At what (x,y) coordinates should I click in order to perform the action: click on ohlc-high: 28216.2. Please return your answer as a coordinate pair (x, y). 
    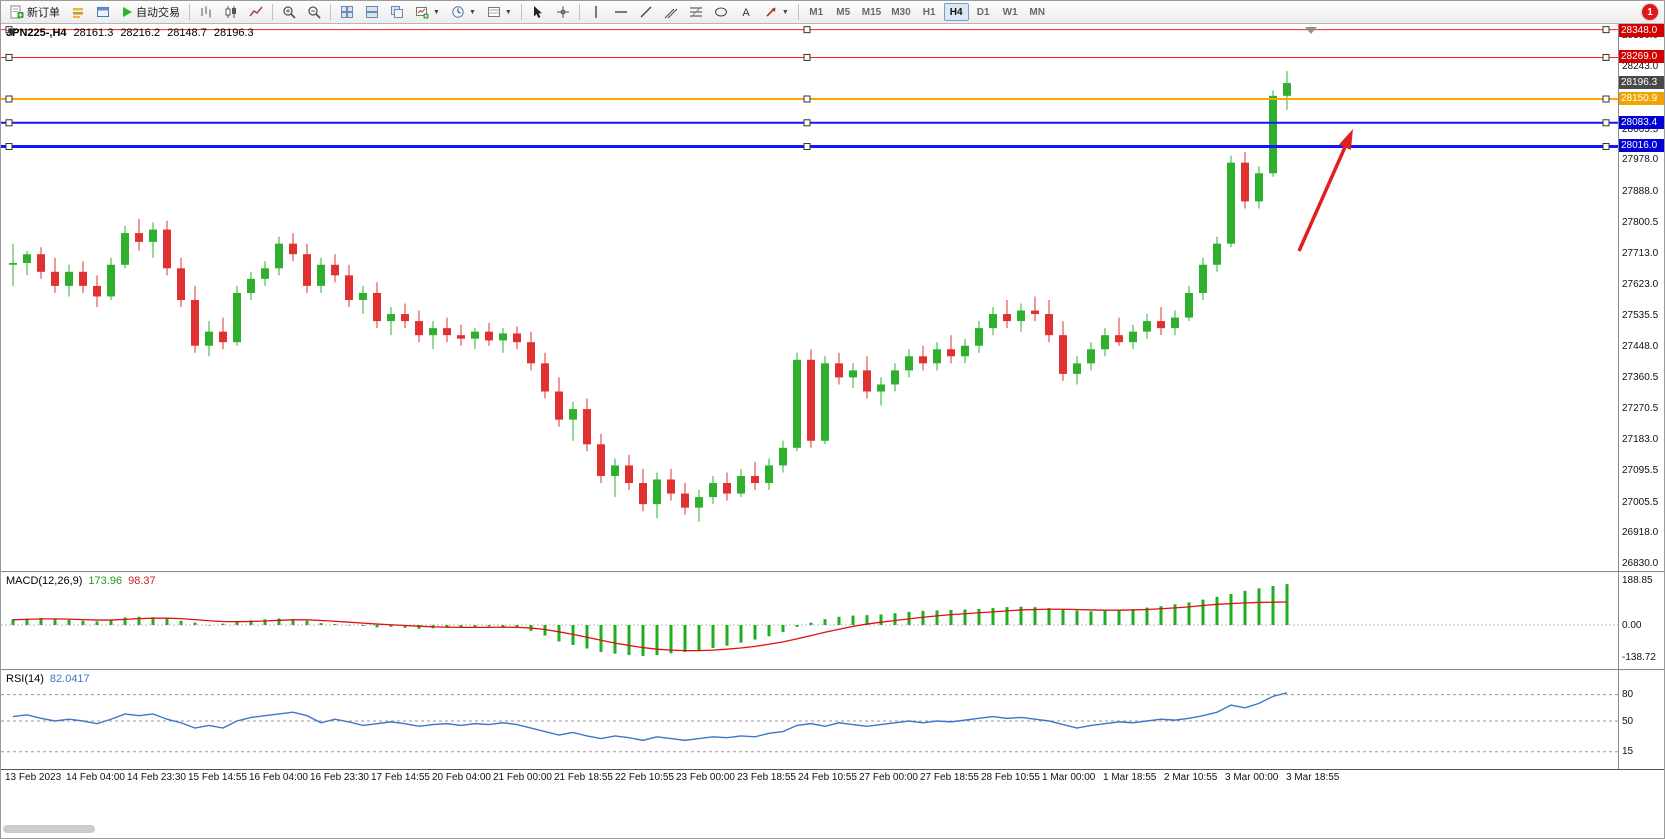
    Looking at the image, I should click on (140, 33).